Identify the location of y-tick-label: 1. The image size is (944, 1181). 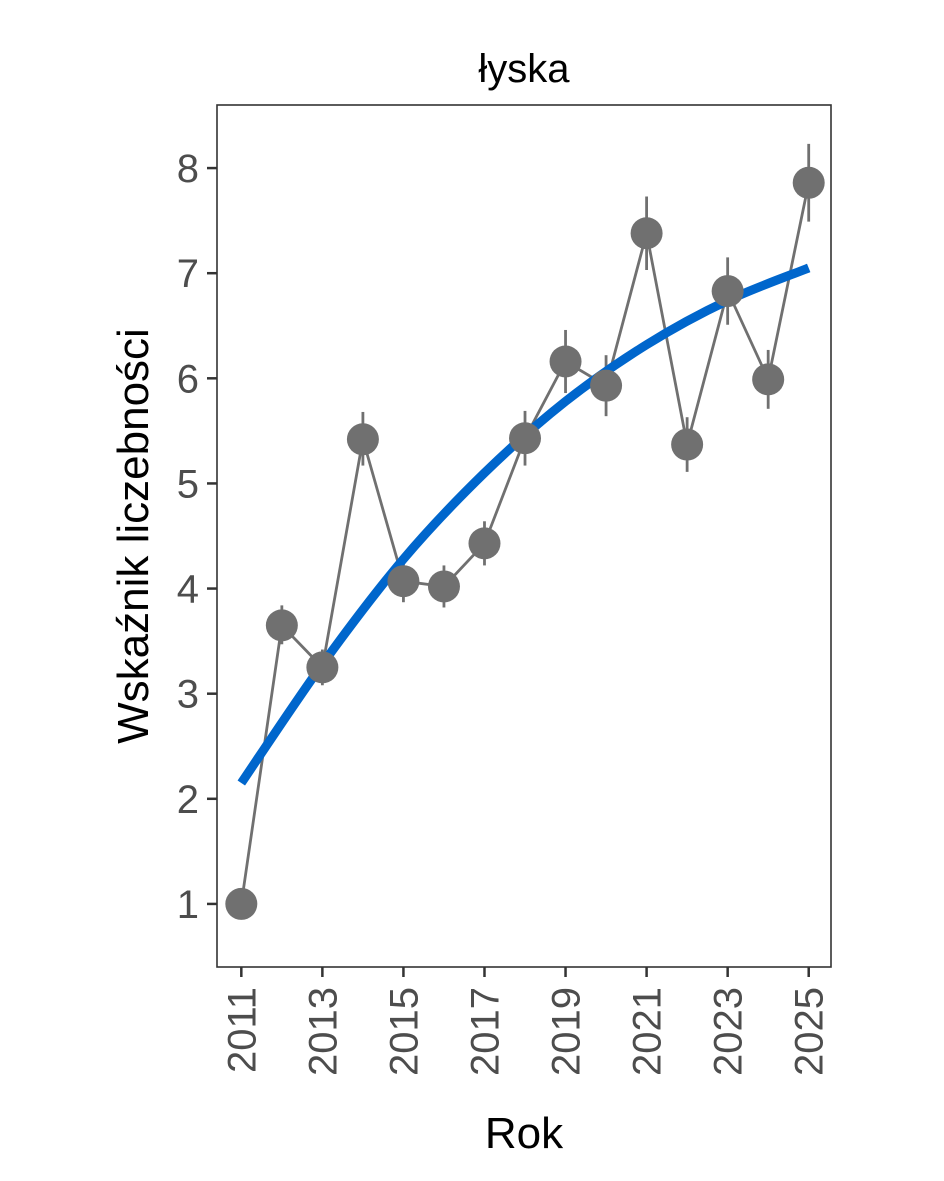
(188, 905).